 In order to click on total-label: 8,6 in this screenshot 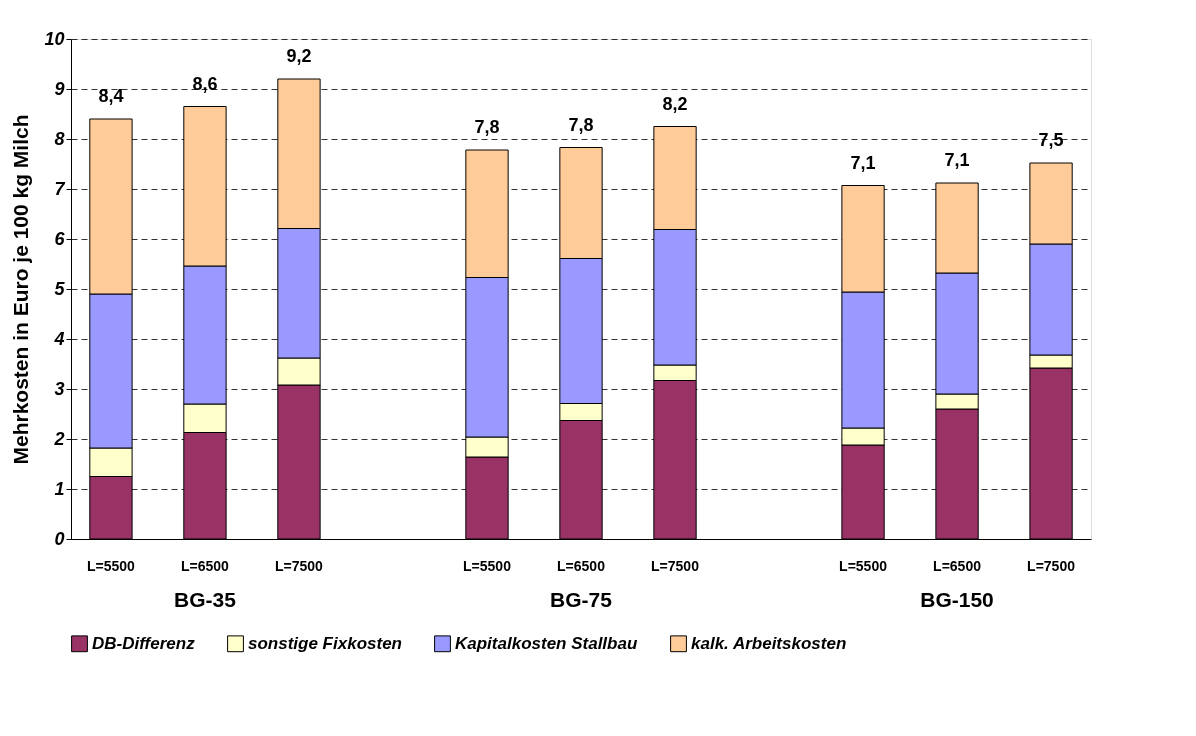, I will do `click(205, 83)`.